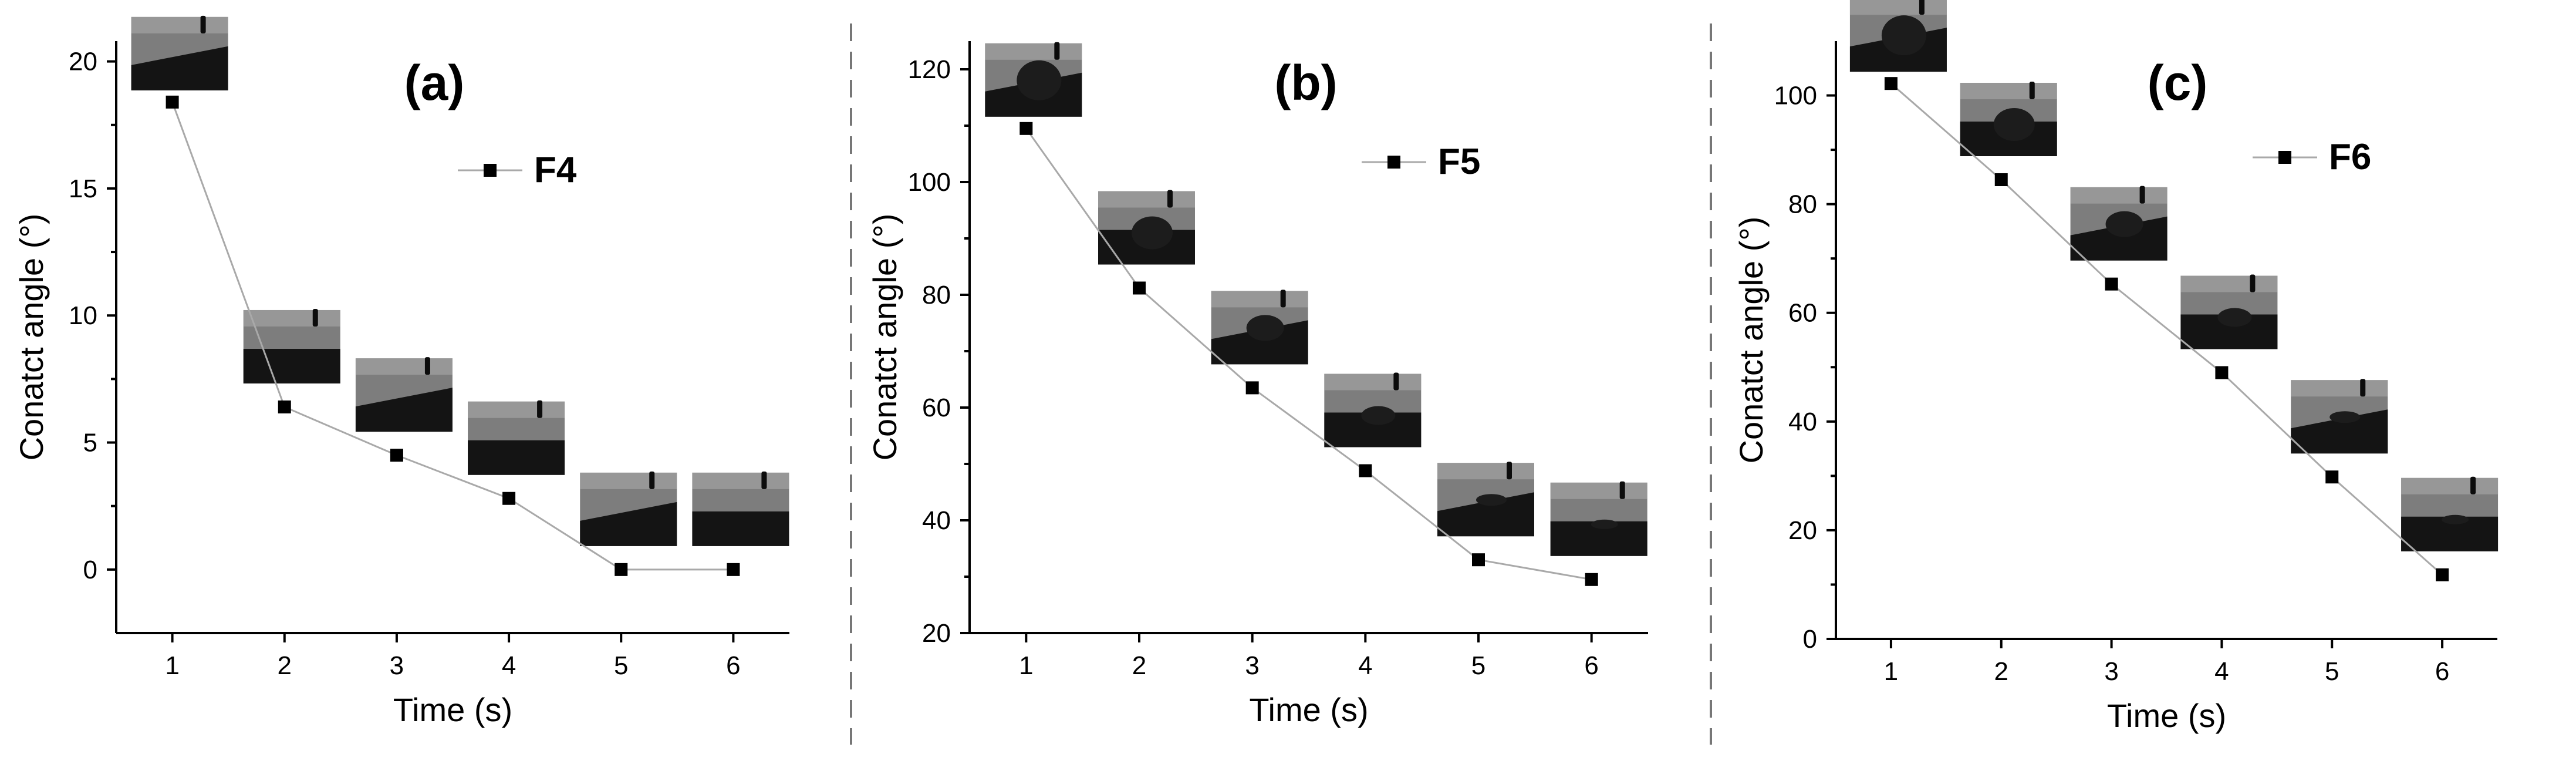  Describe the element at coordinates (453, 336) in the screenshot. I see `series-line-F4` at that location.